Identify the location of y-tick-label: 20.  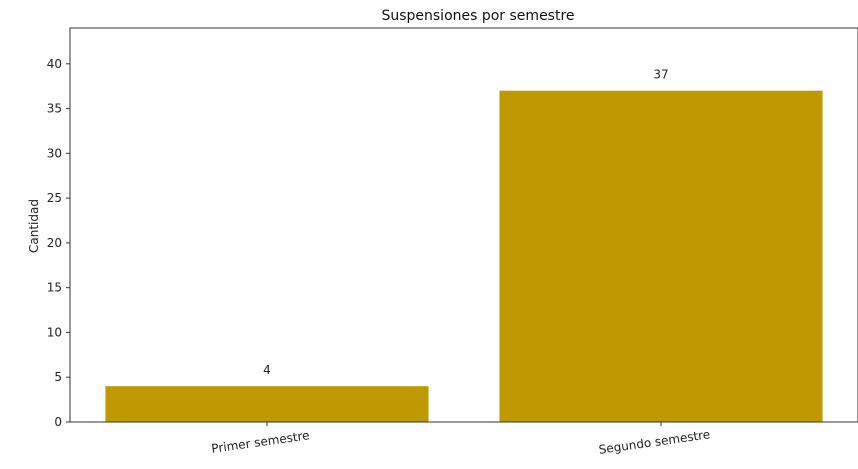
(54, 243).